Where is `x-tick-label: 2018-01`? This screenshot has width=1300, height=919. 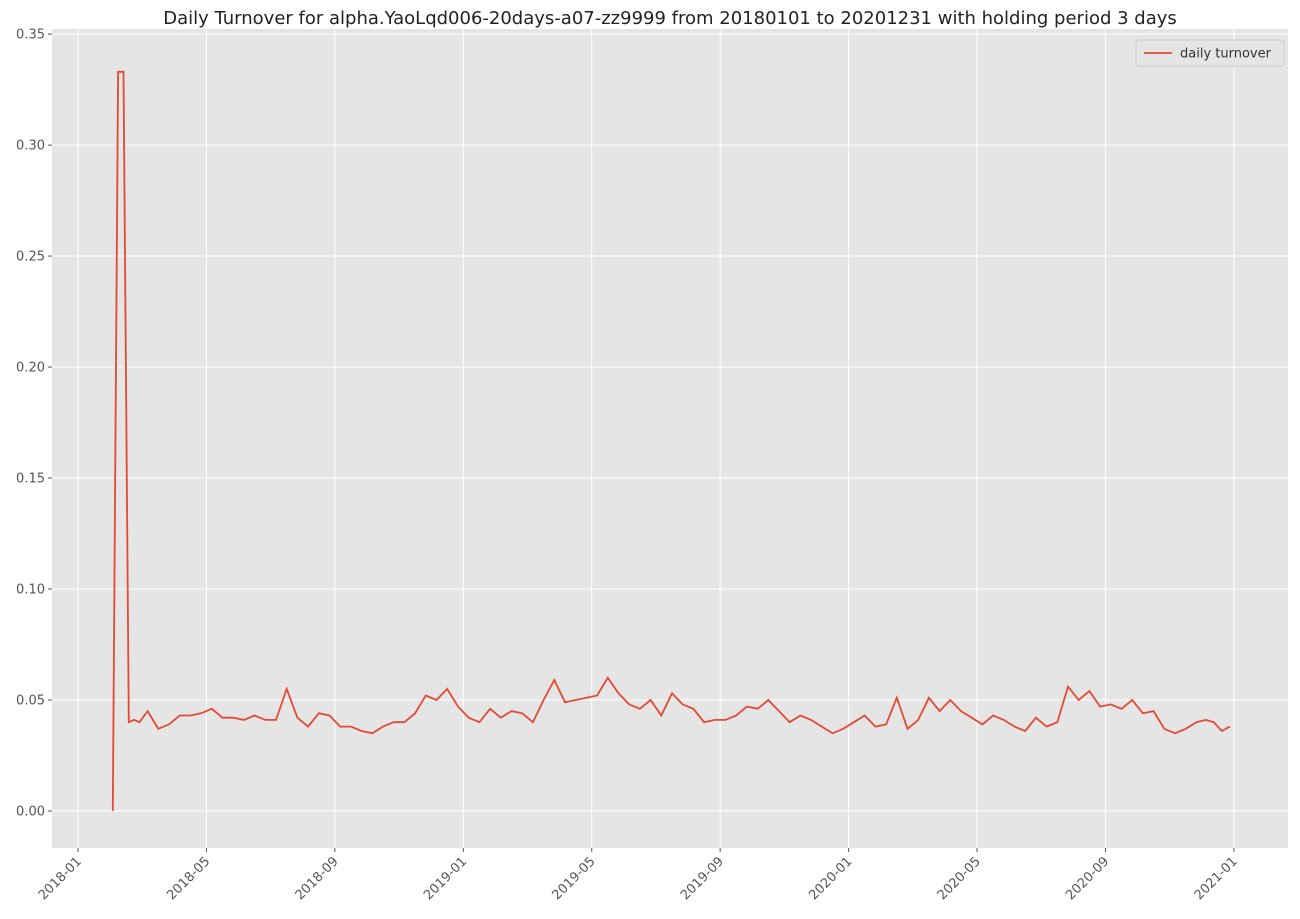
x-tick-label: 2018-01 is located at coordinates (60, 878).